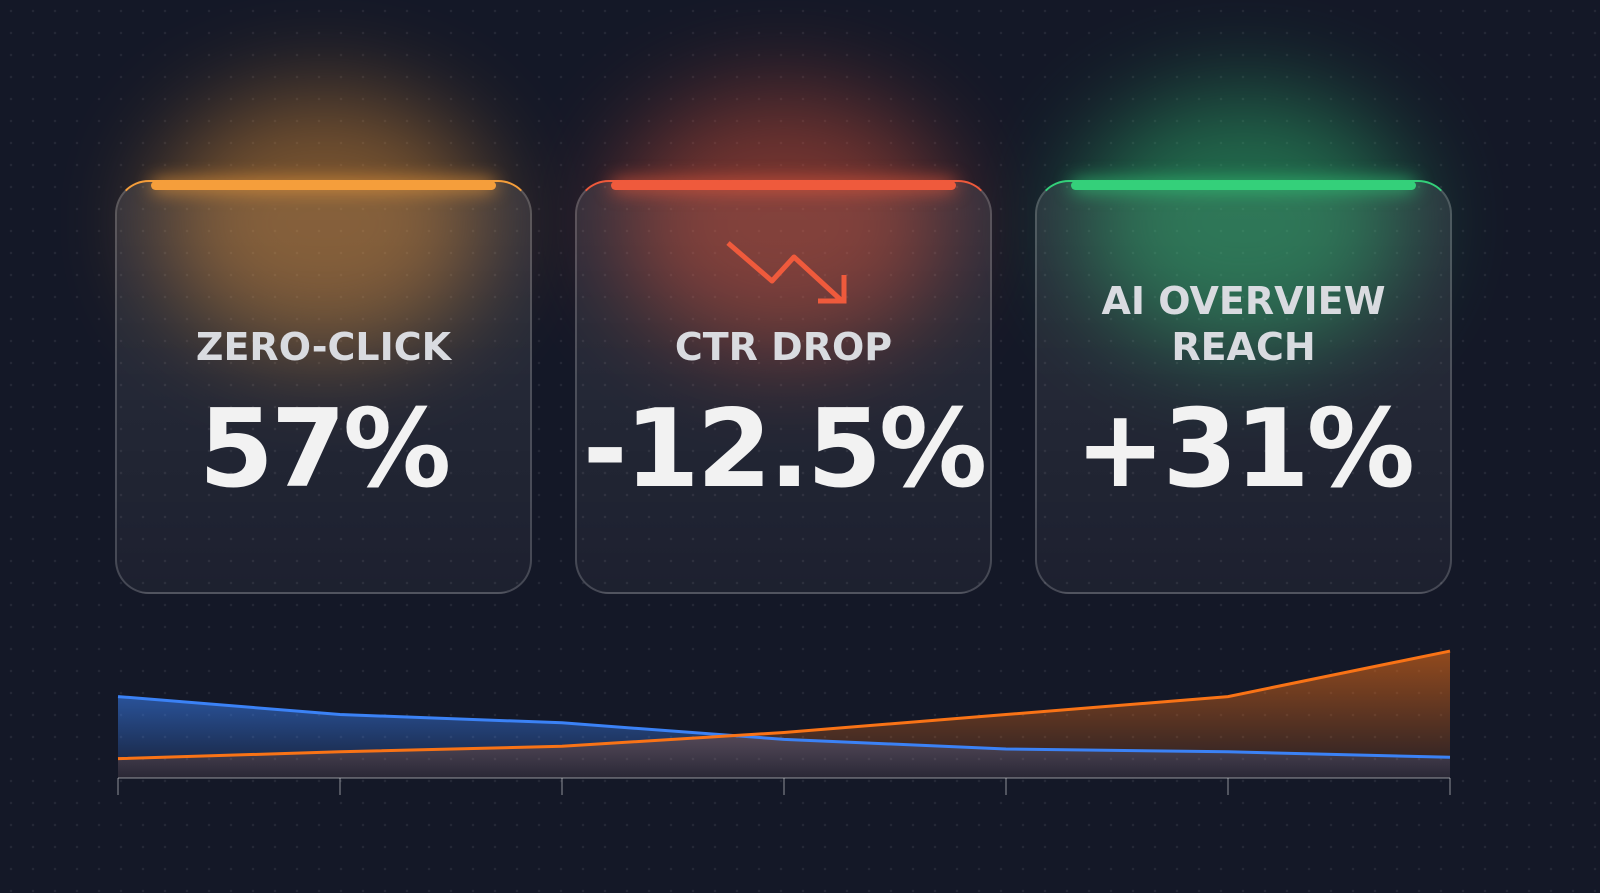  What do you see at coordinates (785, 449) in the screenshot?
I see `kpi-value: -12.5%` at bounding box center [785, 449].